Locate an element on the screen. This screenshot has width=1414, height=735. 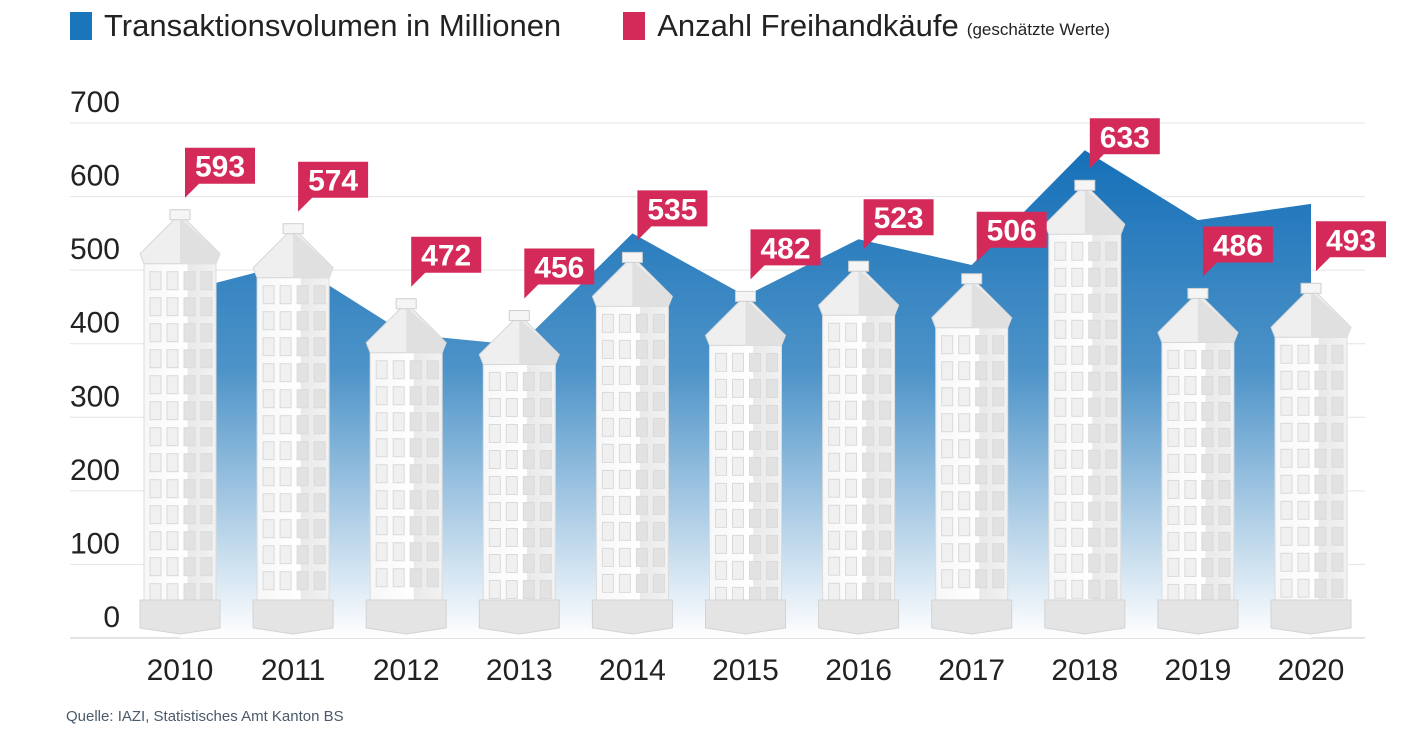
count-data-label: 482 is located at coordinates (785, 248).